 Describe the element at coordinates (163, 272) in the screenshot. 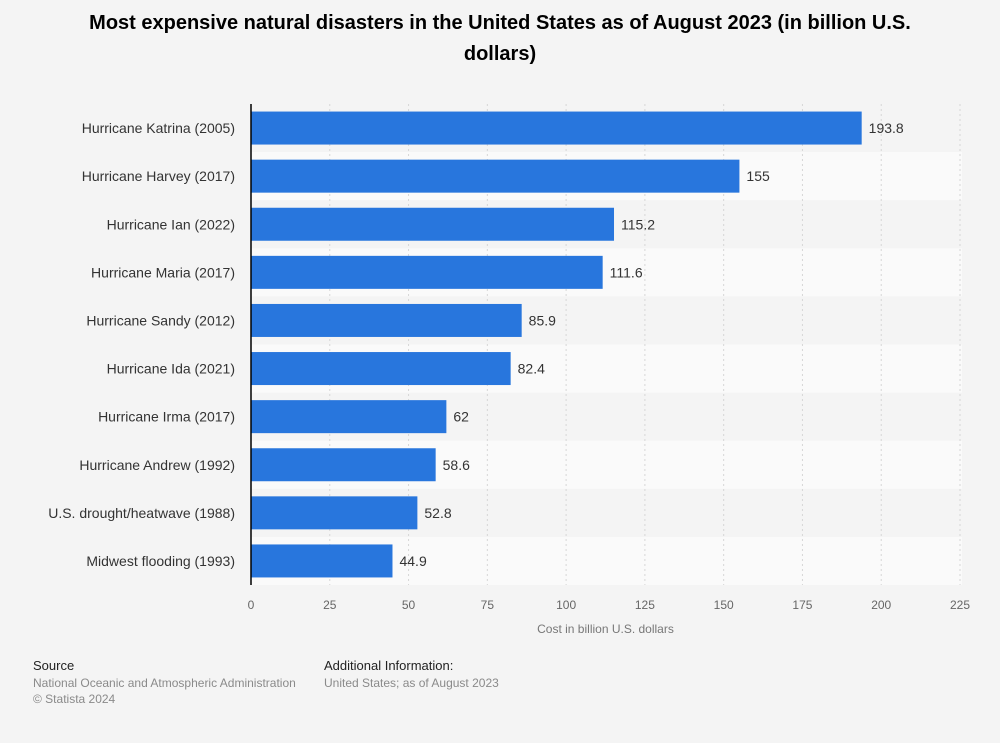

I see `category-label: Hurricane Maria (2017)` at that location.